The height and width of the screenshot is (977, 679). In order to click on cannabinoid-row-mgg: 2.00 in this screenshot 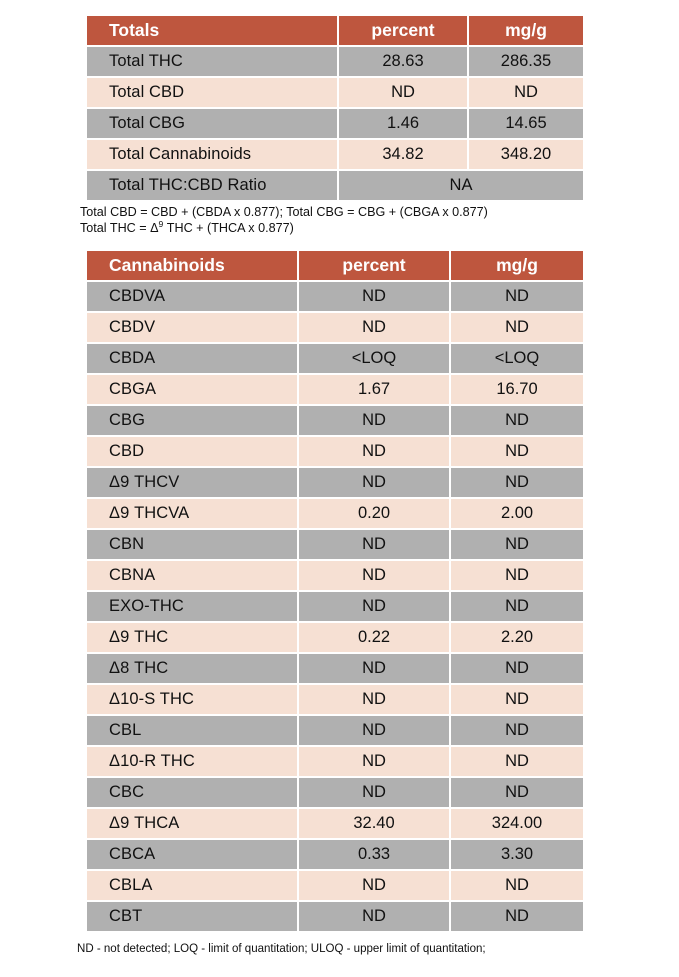, I will do `click(517, 513)`.